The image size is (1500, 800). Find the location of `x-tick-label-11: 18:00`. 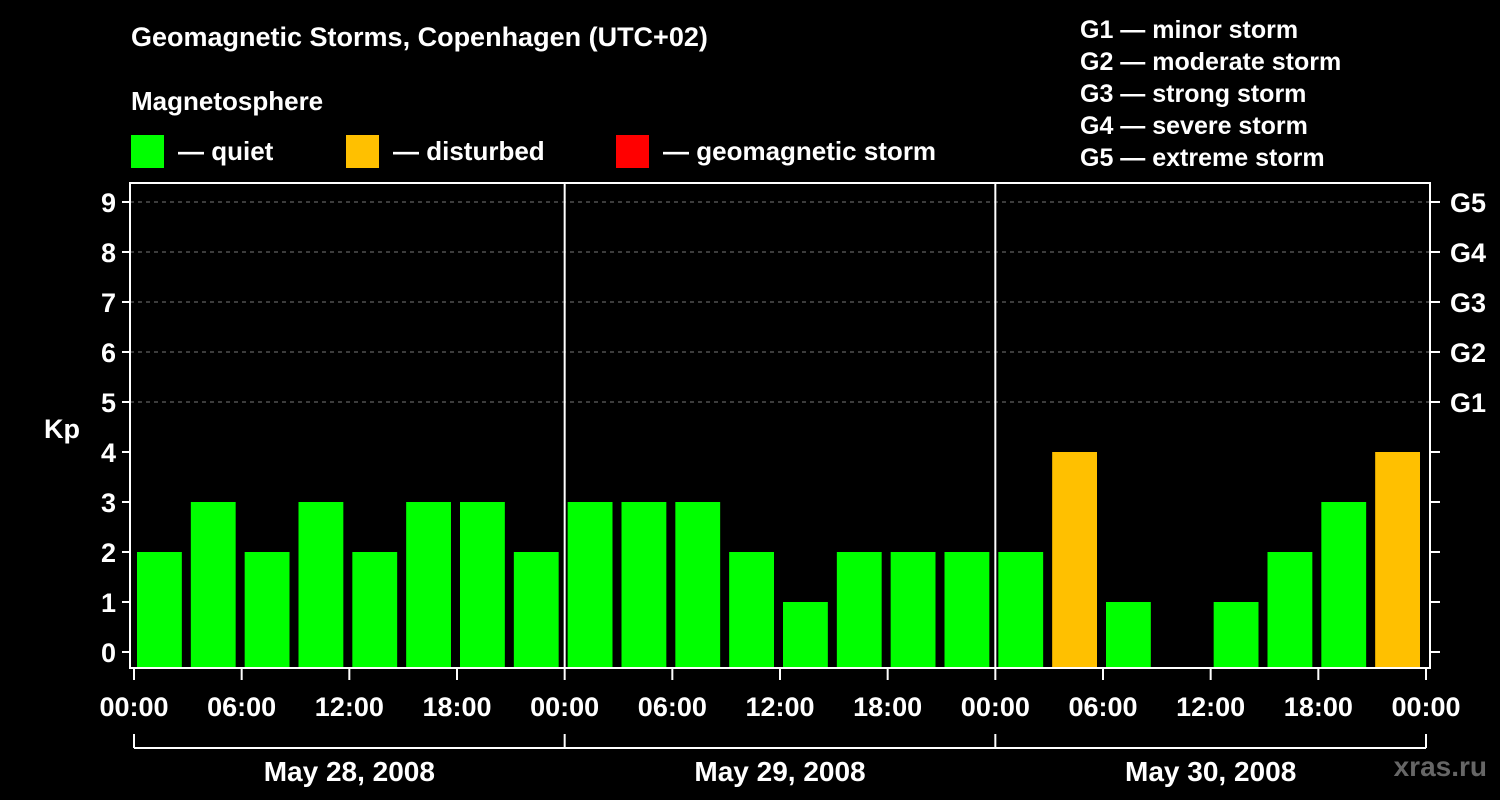

x-tick-label-11: 18:00 is located at coordinates (1318, 707).